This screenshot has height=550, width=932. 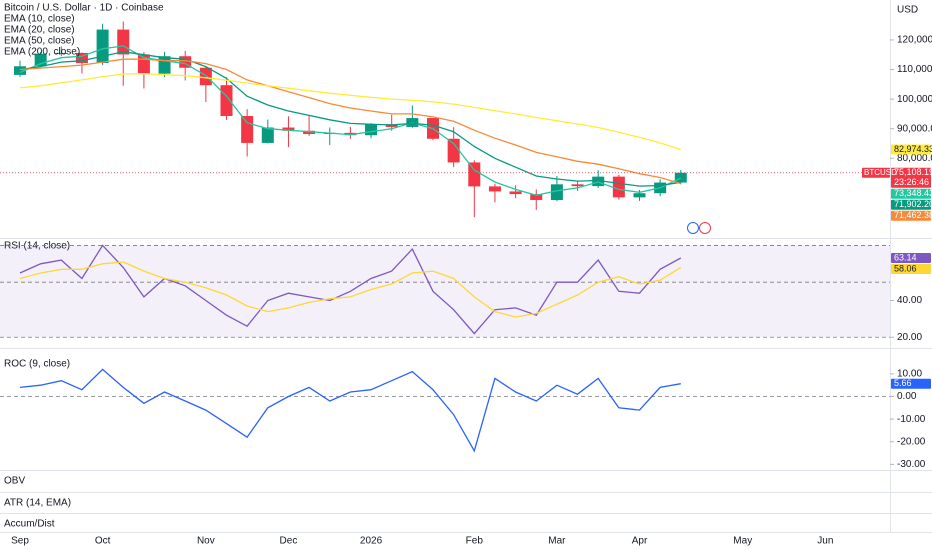 I want to click on x-tick-label: Apr, so click(x=640, y=541).